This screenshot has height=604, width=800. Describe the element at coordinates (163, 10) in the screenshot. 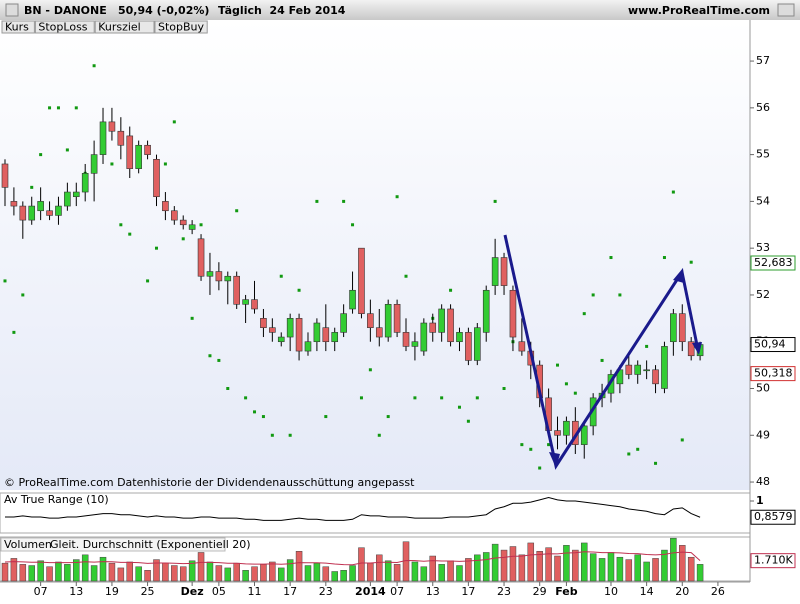

I see `quote: 50,94 (-0,02%)` at that location.